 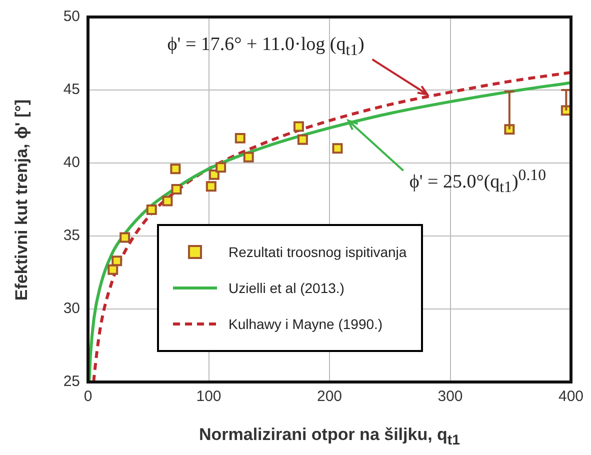 What do you see at coordinates (71, 235) in the screenshot?
I see `y-tick-label: 35` at bounding box center [71, 235].